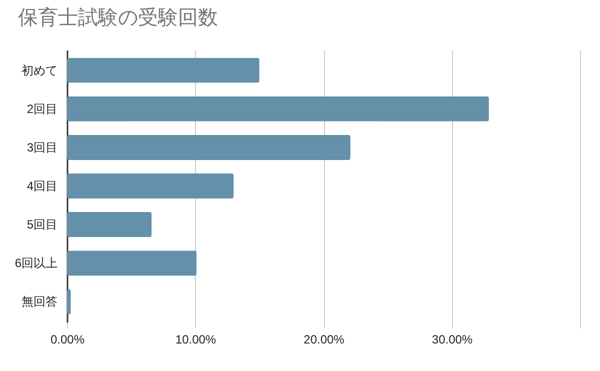 The width and height of the screenshot is (600, 371). Describe the element at coordinates (42, 186) in the screenshot. I see `y-tick-label: 4回目` at that location.